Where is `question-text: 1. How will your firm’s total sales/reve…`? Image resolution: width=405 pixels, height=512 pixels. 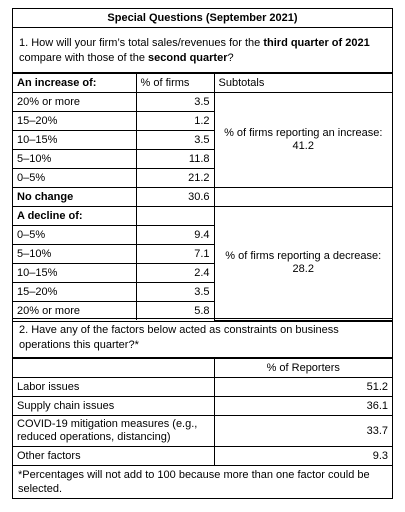
question-text: 1. How will your firm’s total sales/reve… is located at coordinates (141, 43).